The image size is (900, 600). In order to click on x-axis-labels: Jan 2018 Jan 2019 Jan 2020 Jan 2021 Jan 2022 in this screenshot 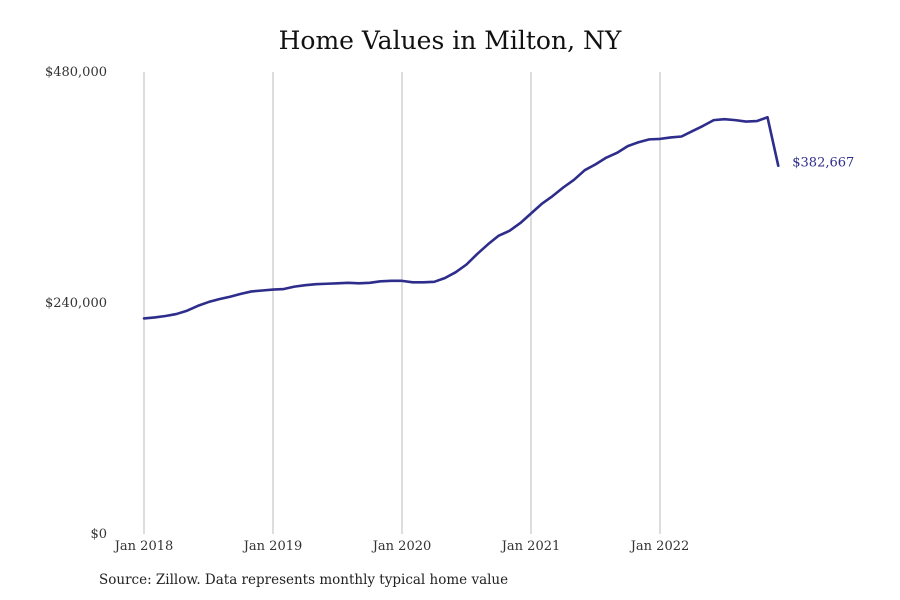, I will do `click(401, 546)`.